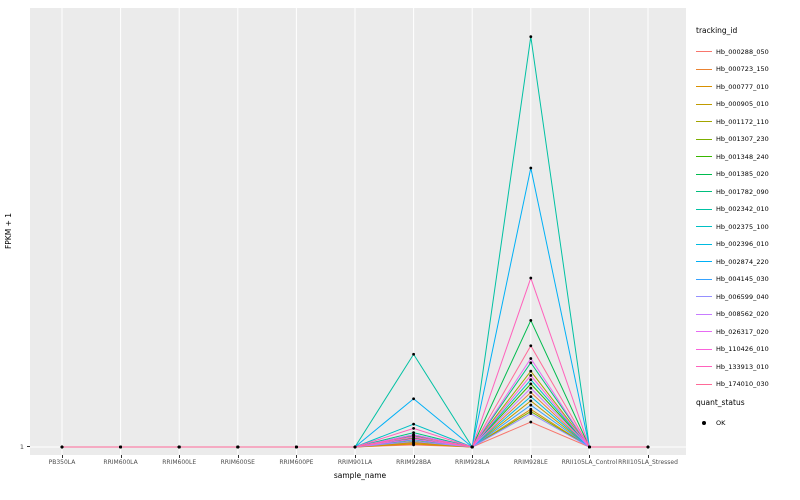  What do you see at coordinates (648, 462) in the screenshot?
I see `x-tick-label: RRII105LA_Stressed` at bounding box center [648, 462].